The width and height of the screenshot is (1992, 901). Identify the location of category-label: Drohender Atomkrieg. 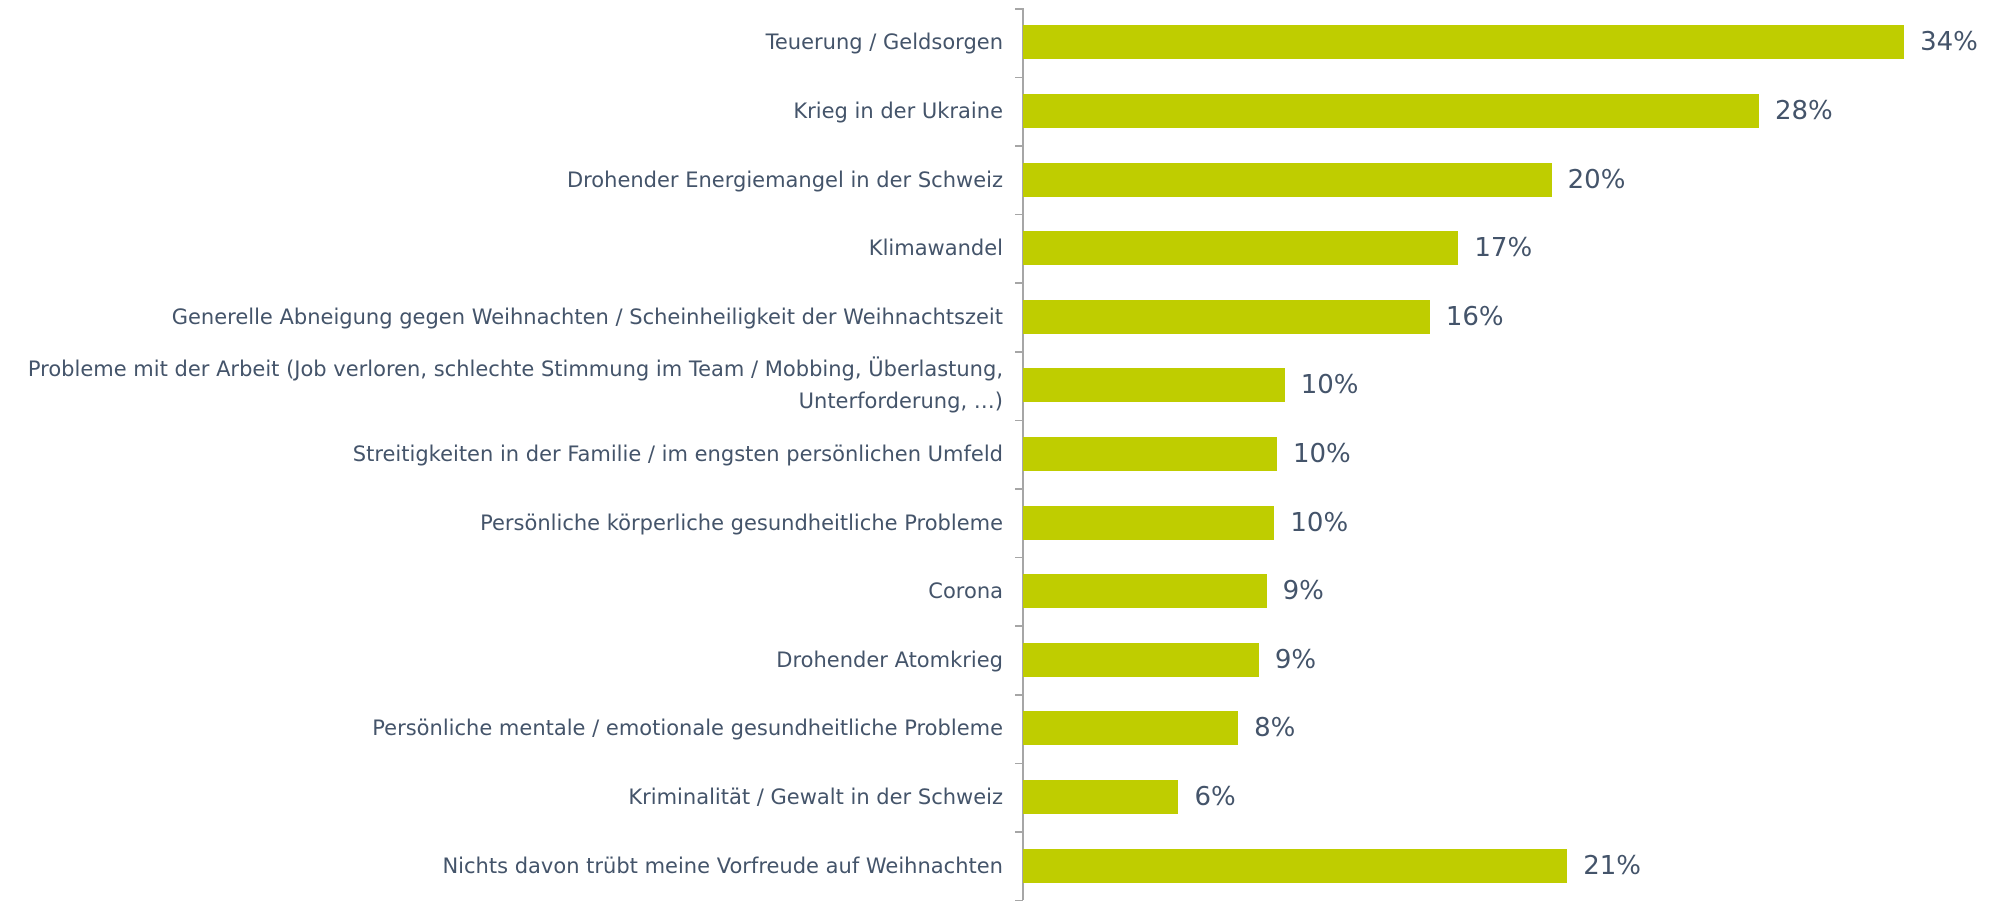
(889, 659).